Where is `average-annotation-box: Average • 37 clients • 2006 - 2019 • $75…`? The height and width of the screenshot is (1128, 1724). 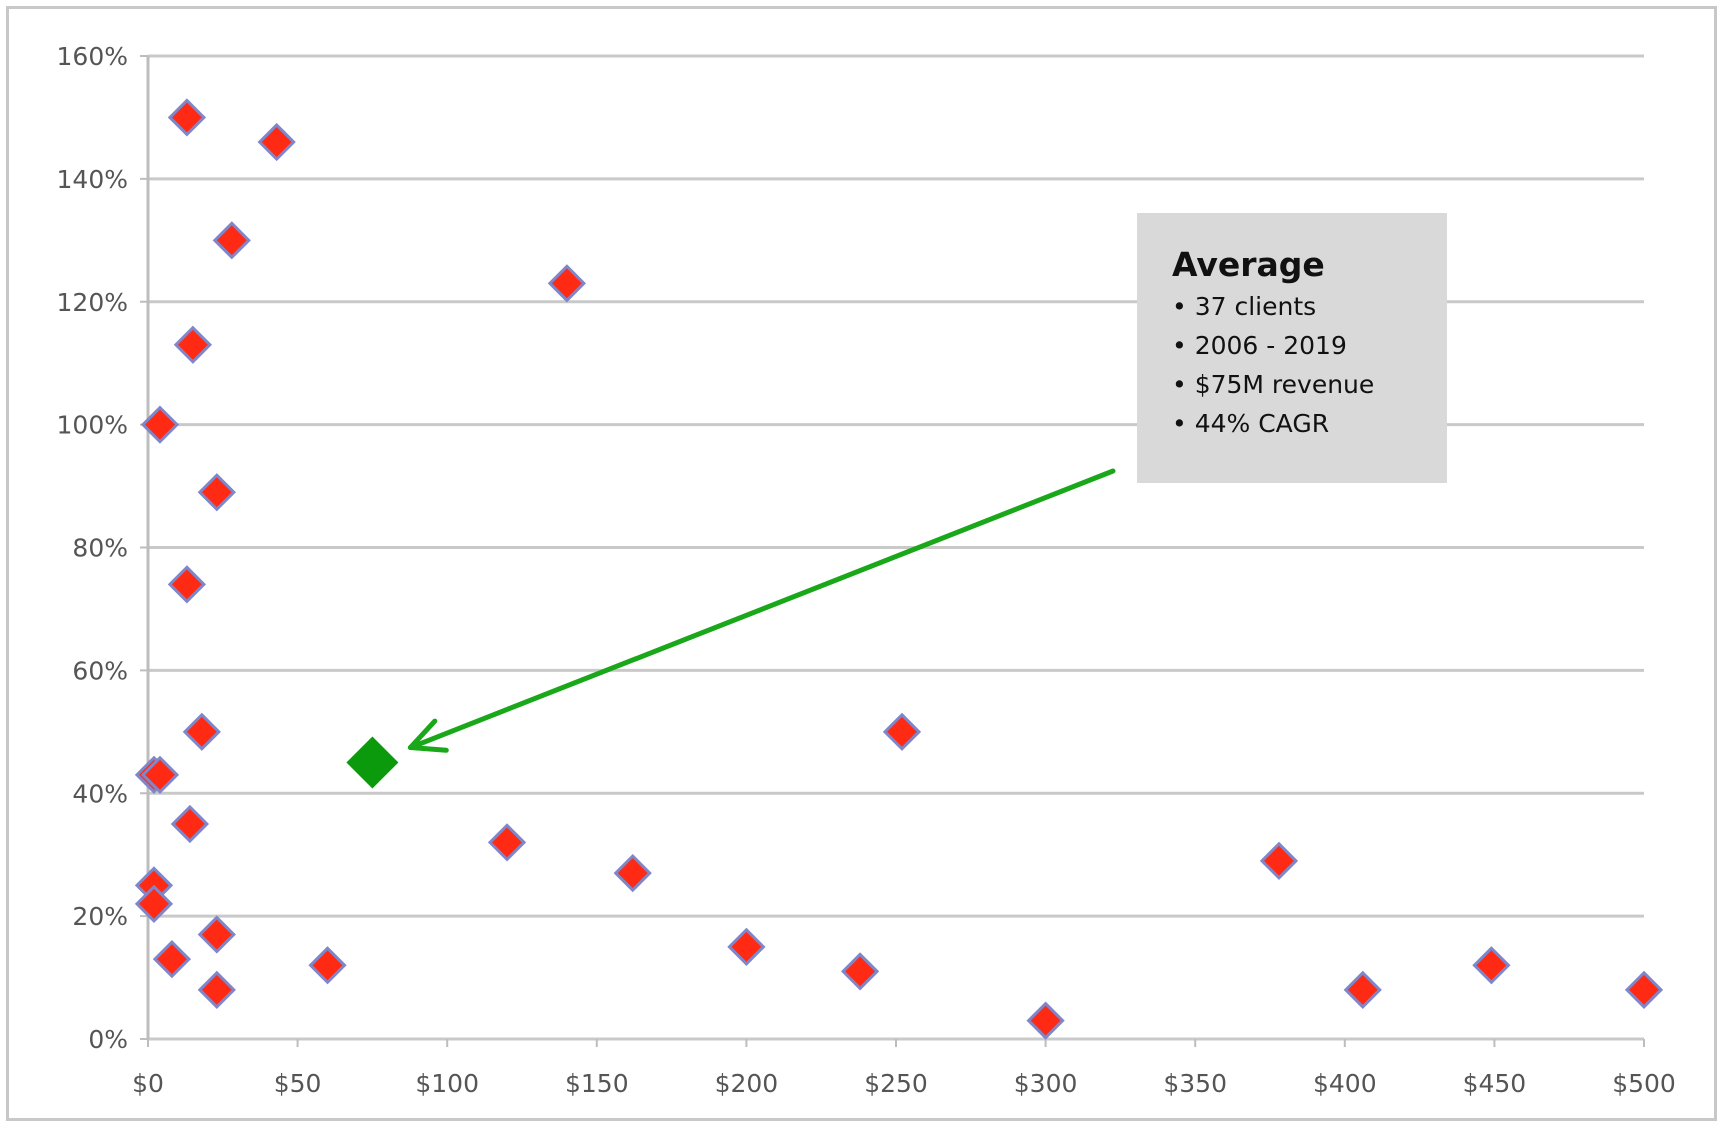 average-annotation-box: Average • 37 clients • 2006 - 2019 • $75… is located at coordinates (1292, 348).